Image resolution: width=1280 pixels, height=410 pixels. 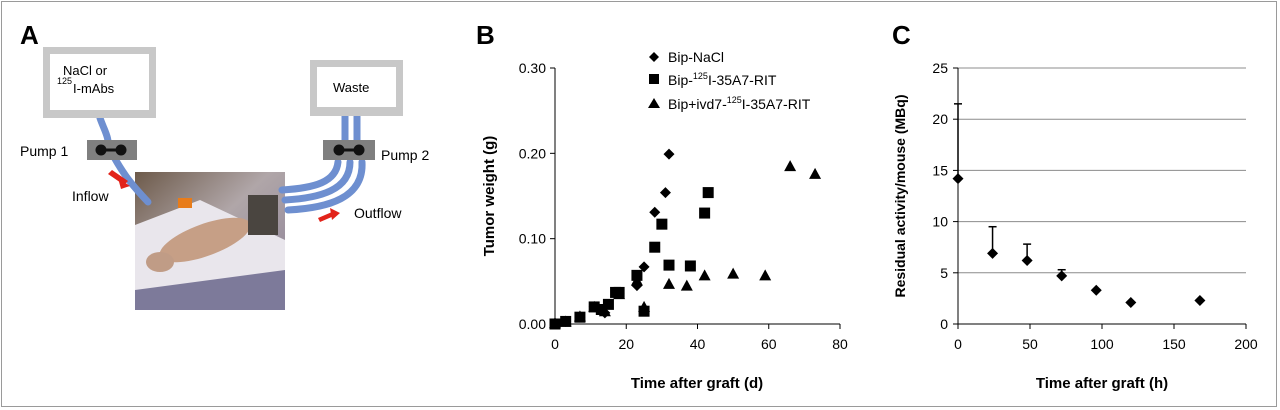 I want to click on inflow-label: Inflow, so click(x=90, y=196).